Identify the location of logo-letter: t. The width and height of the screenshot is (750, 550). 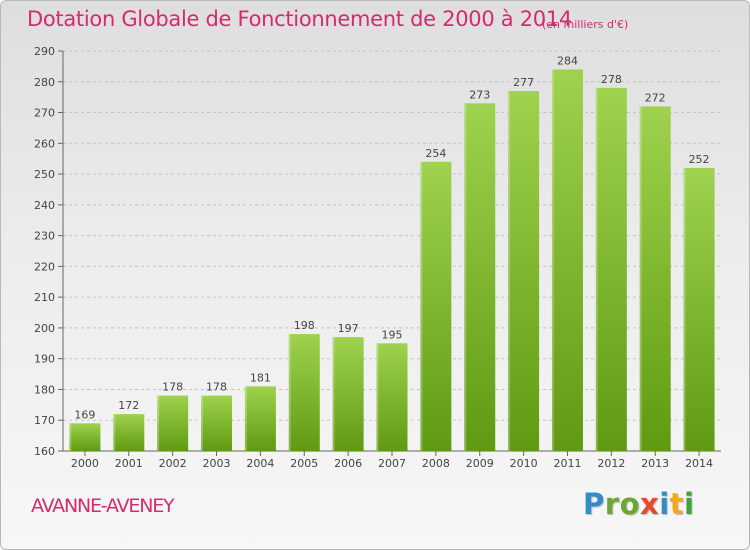
(677, 504).